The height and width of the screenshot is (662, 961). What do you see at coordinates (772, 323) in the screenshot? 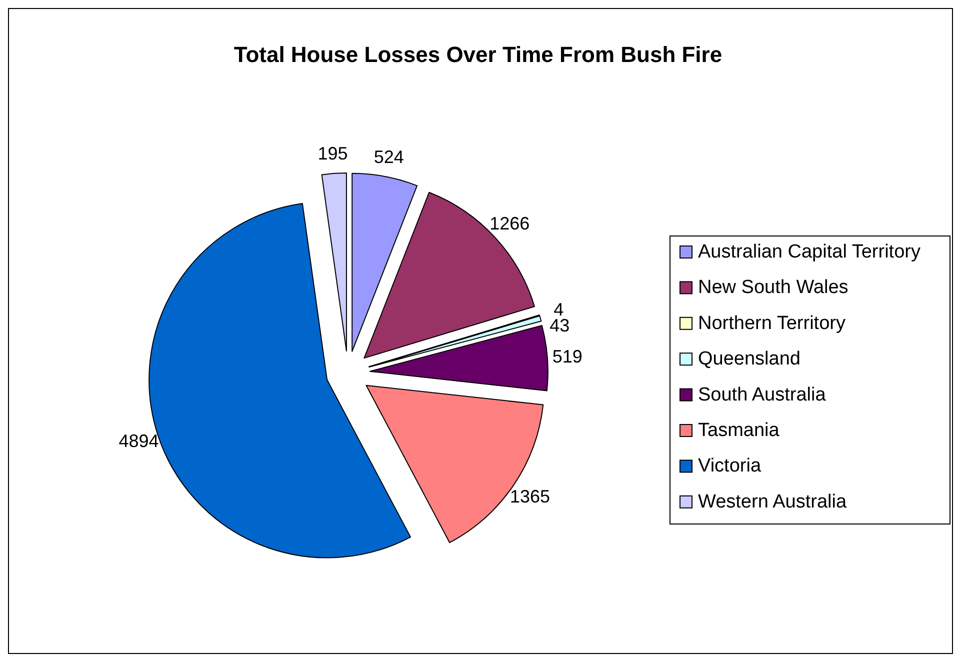
I see `legend-label: Northern Territory` at bounding box center [772, 323].